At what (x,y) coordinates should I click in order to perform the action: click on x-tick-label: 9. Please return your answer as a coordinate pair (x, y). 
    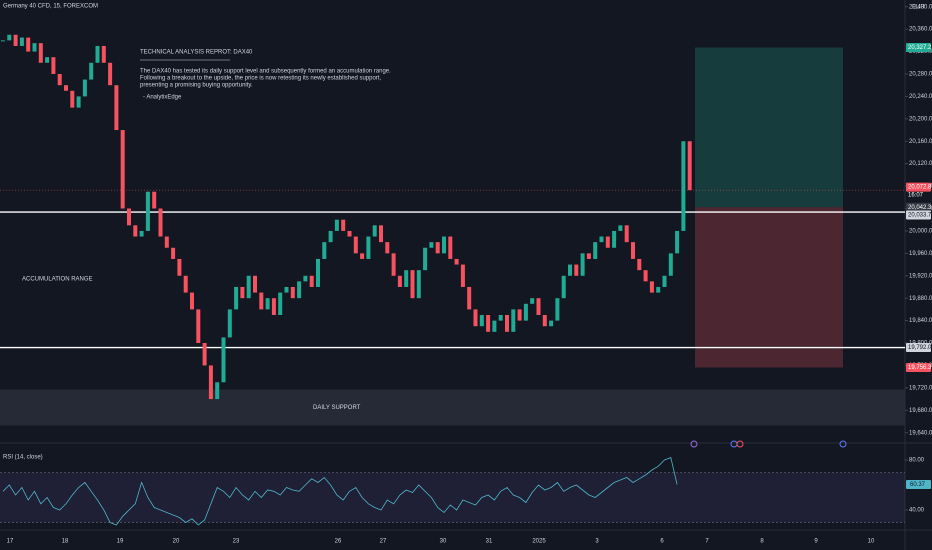
    Looking at the image, I should click on (816, 542).